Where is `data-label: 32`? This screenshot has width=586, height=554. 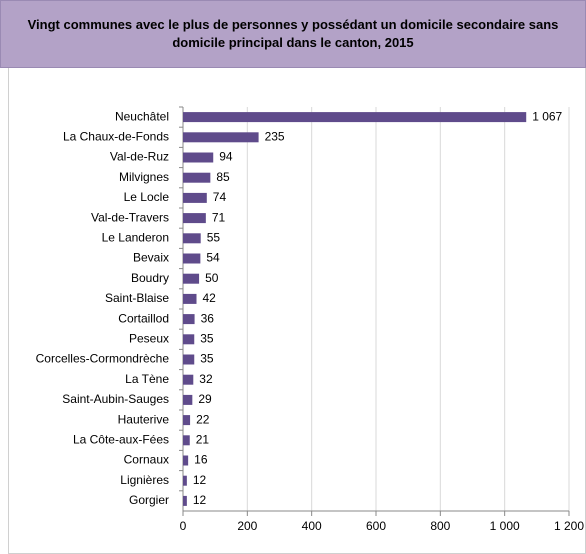
data-label: 32 is located at coordinates (206, 379).